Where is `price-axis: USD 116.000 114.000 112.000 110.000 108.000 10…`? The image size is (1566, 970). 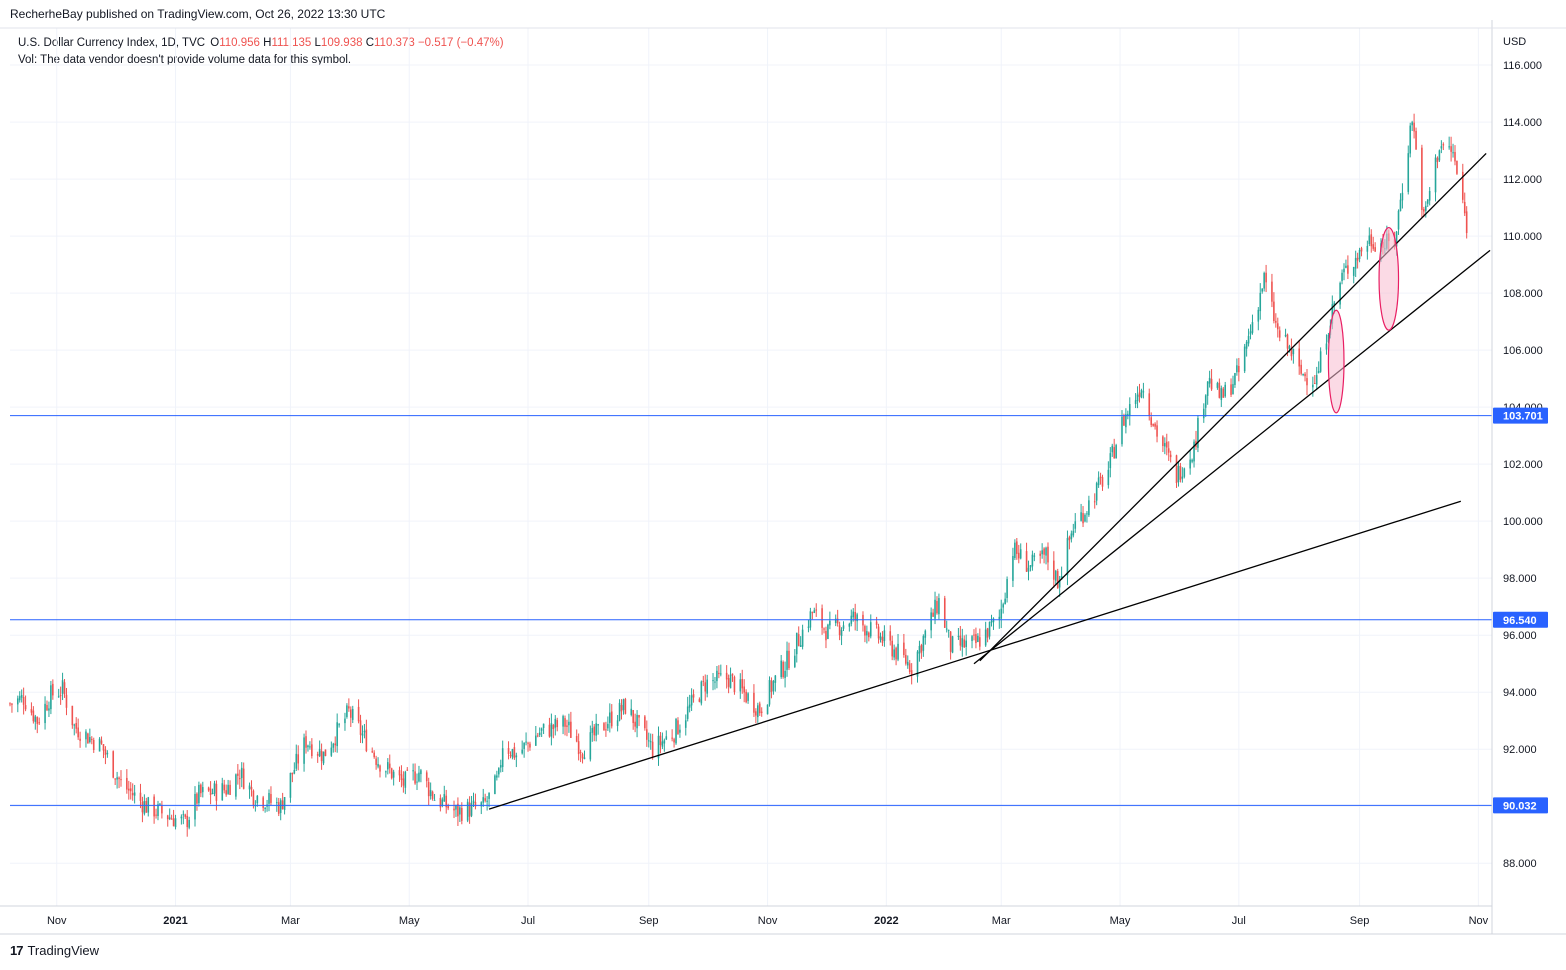
price-axis: USD 116.000 114.000 112.000 110.000 108.000 10… is located at coordinates (1520, 453).